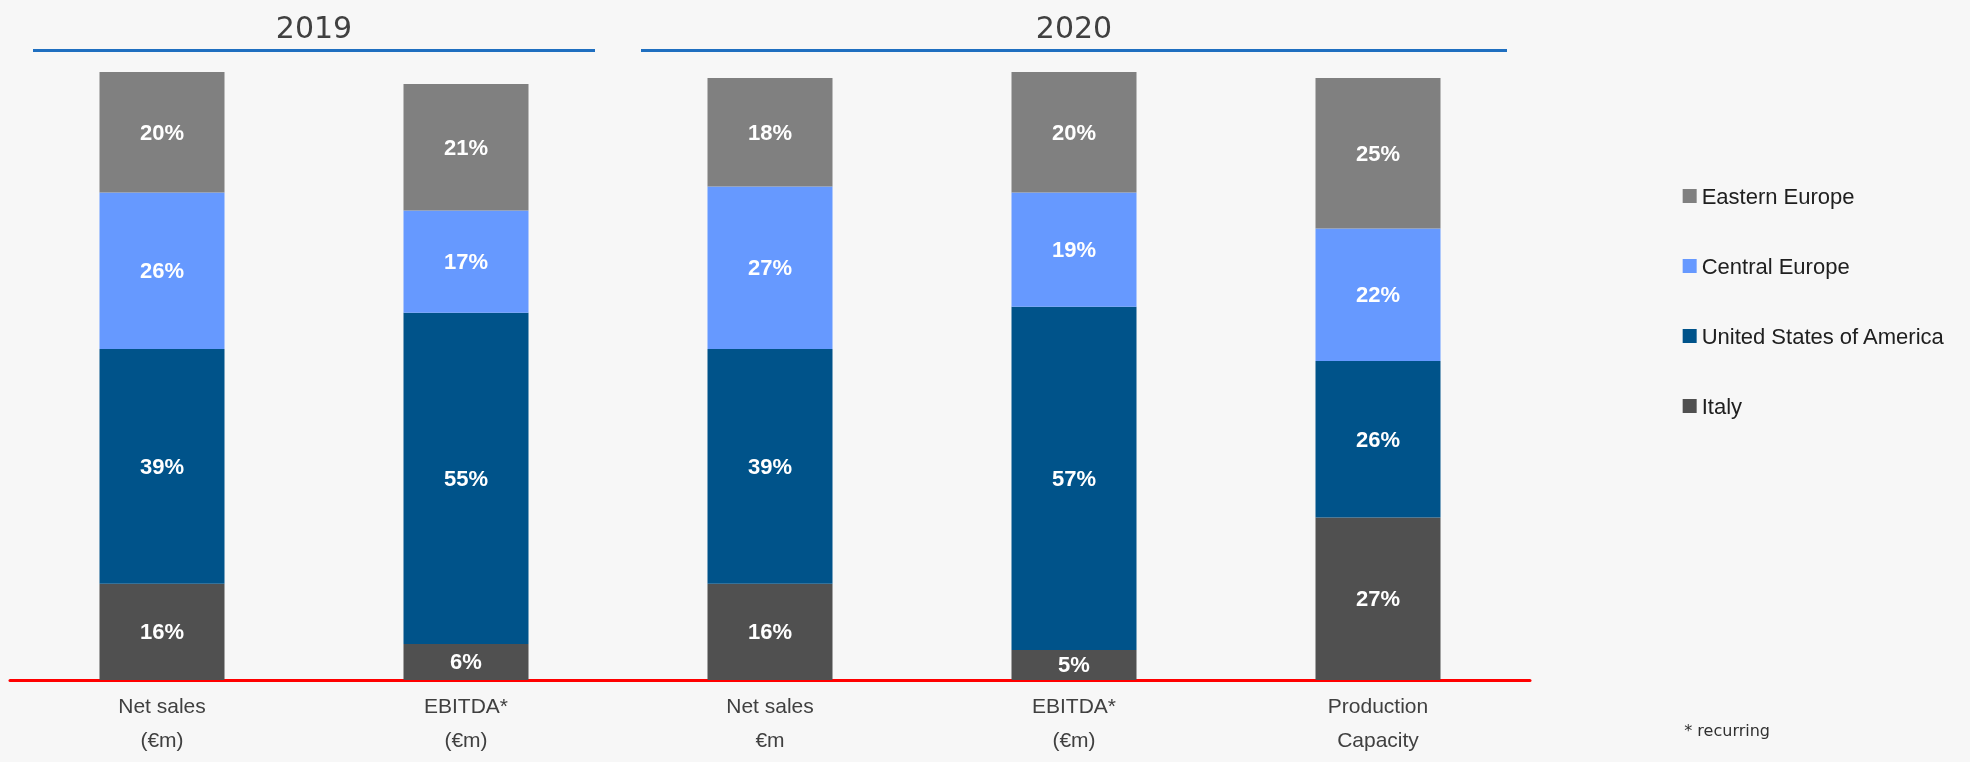 The width and height of the screenshot is (1970, 762). I want to click on legend-label: Central Europe, so click(1775, 266).